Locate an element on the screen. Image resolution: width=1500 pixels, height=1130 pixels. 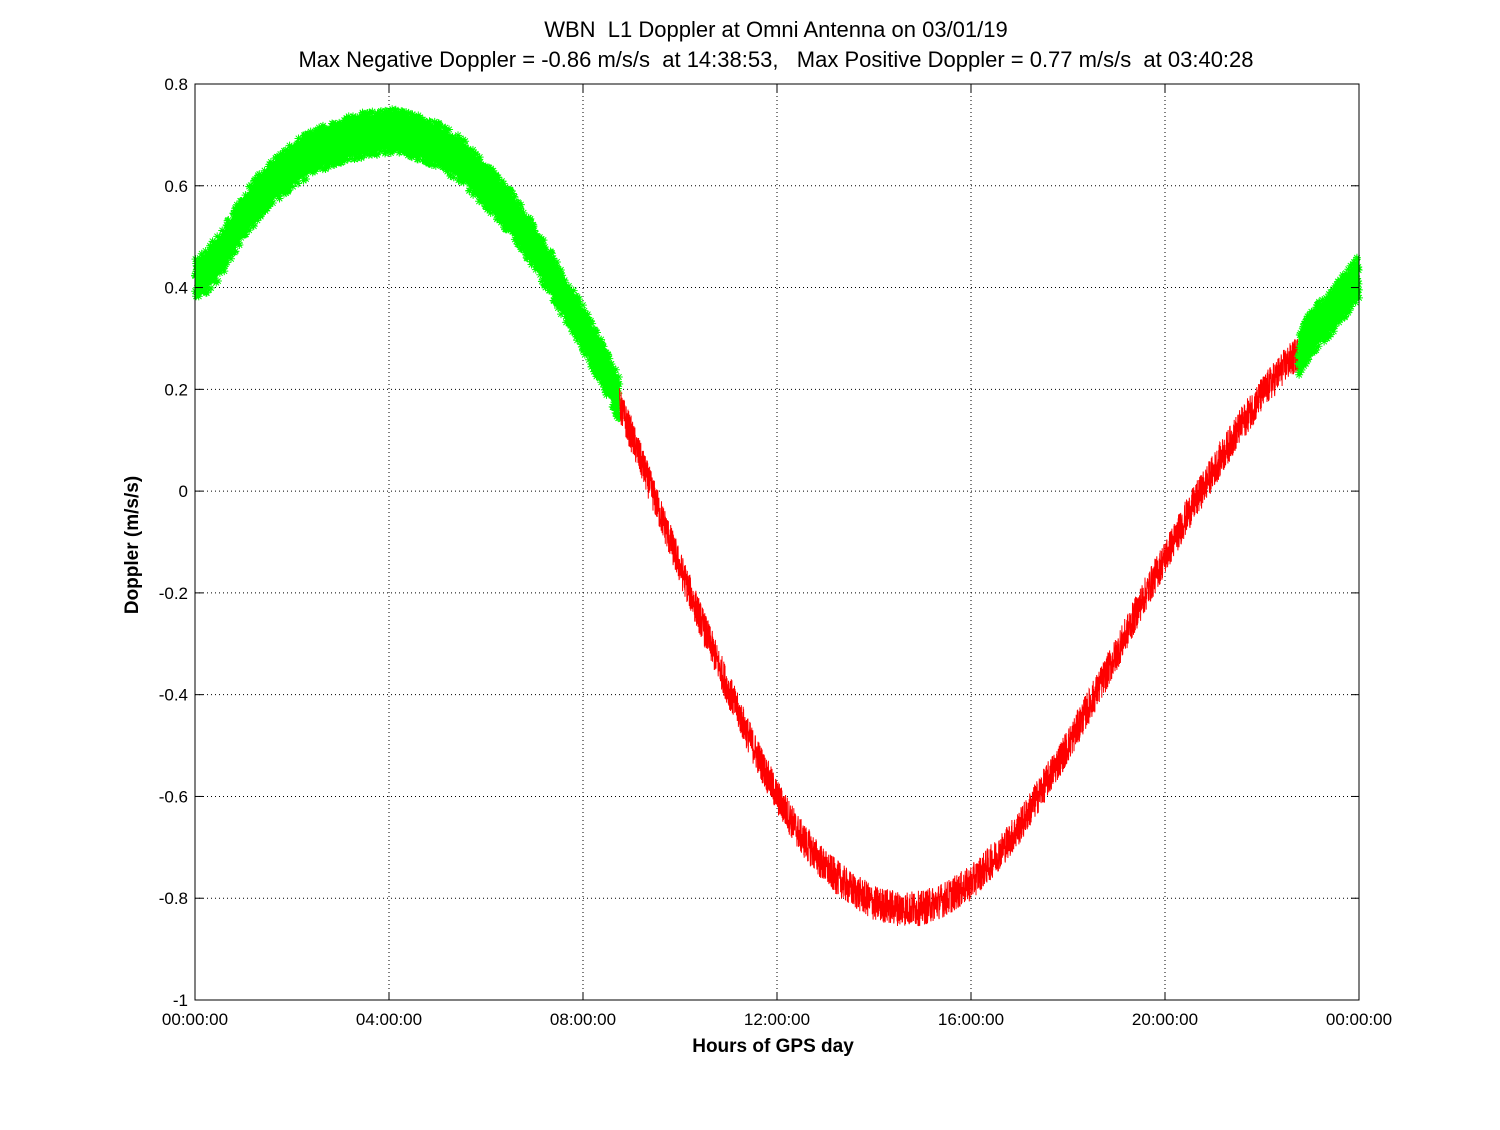
y-tick-label: -1 is located at coordinates (180, 1000).